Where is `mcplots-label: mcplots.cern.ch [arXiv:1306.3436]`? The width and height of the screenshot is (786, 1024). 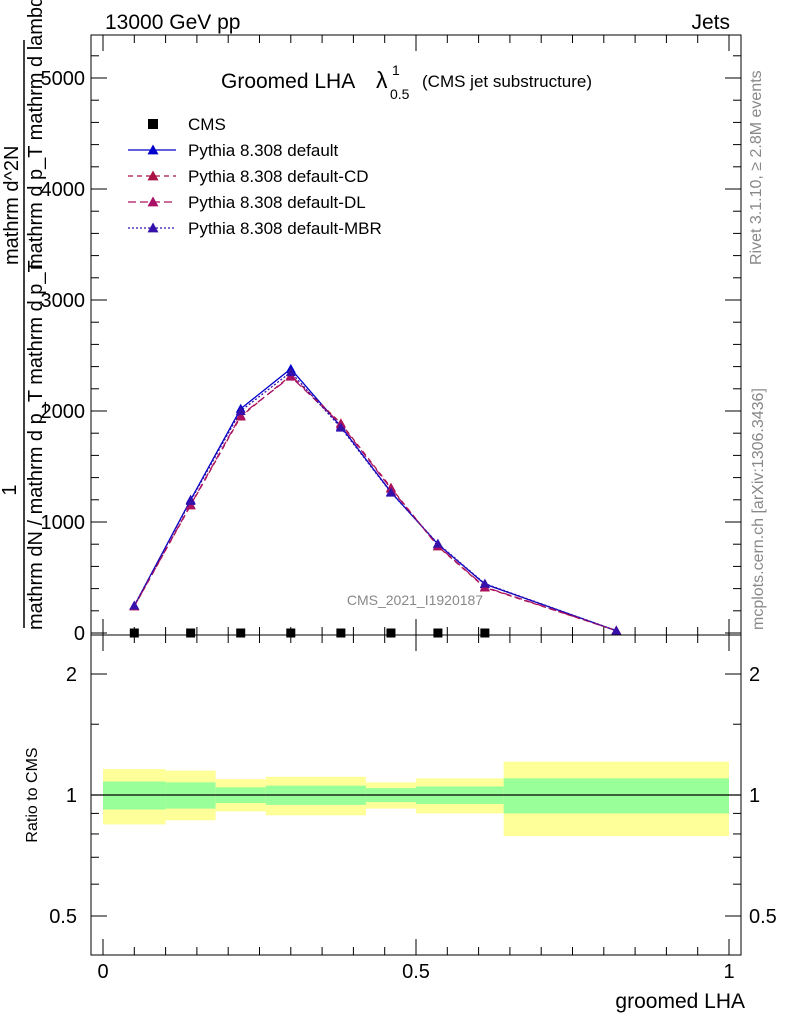 mcplots-label: mcplots.cern.ch [arXiv:1306.3436] is located at coordinates (758, 509).